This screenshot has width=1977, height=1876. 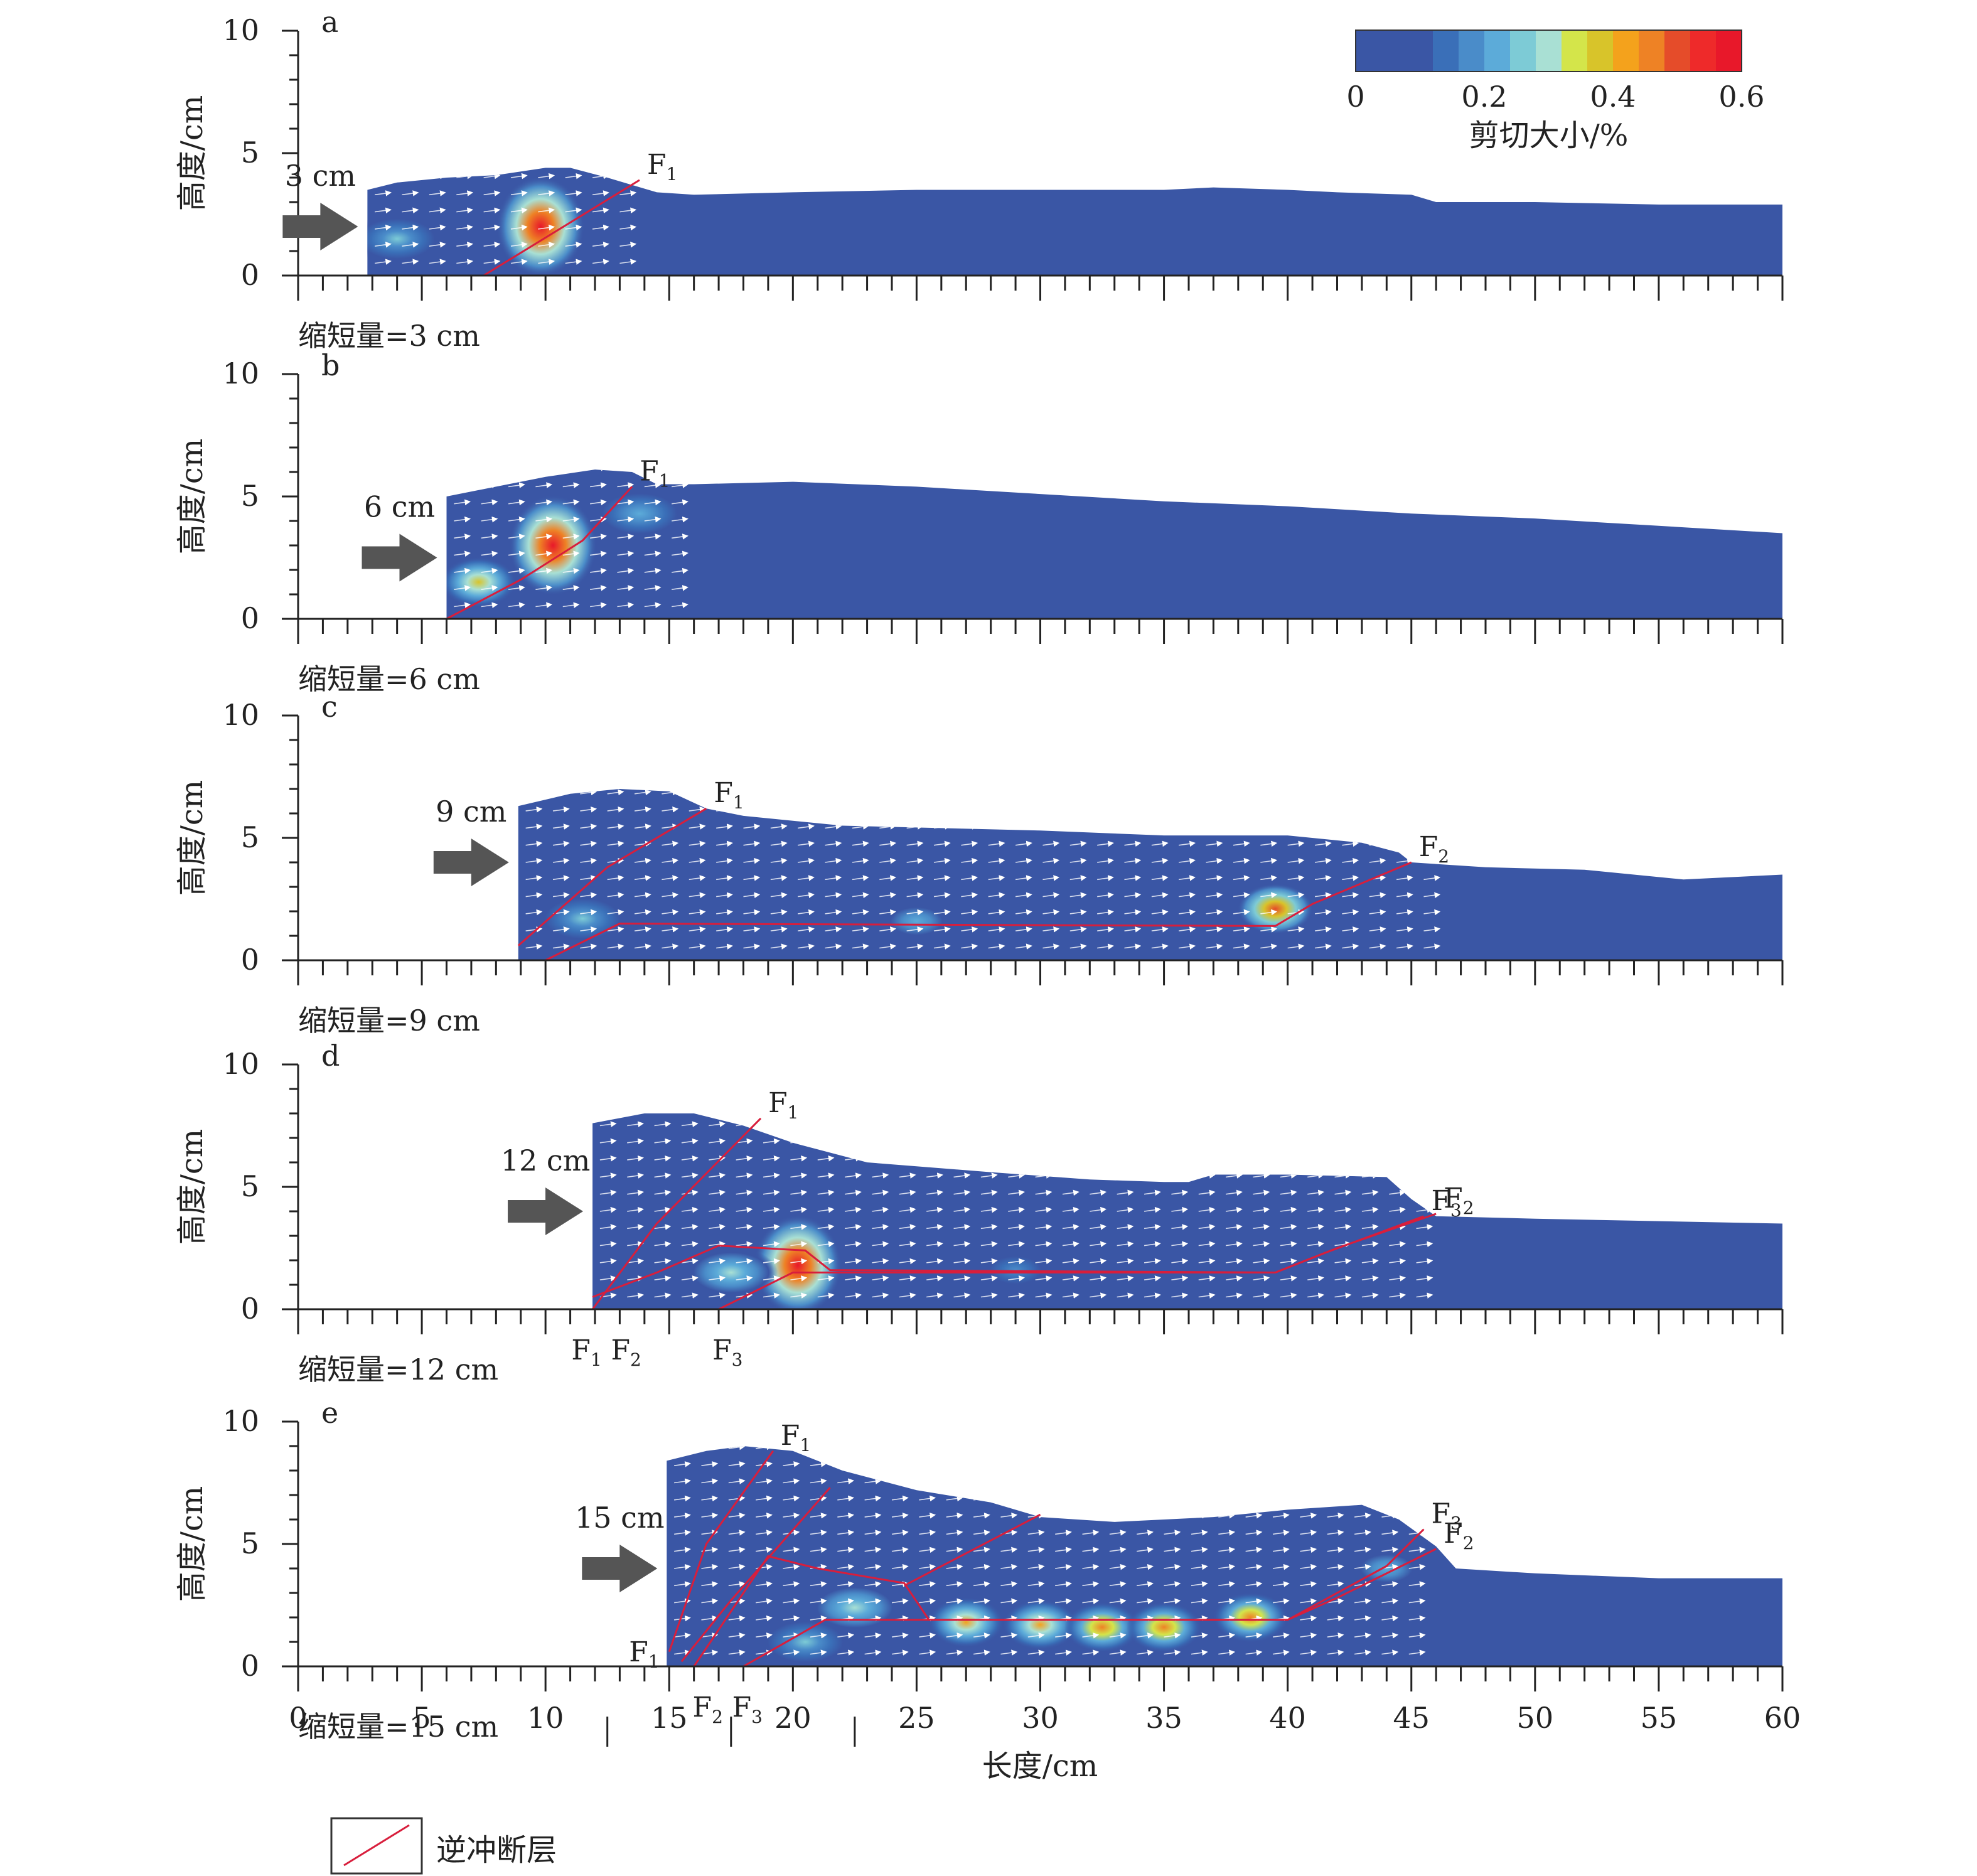 I want to click on x-tick-label: 45, so click(x=1411, y=1718).